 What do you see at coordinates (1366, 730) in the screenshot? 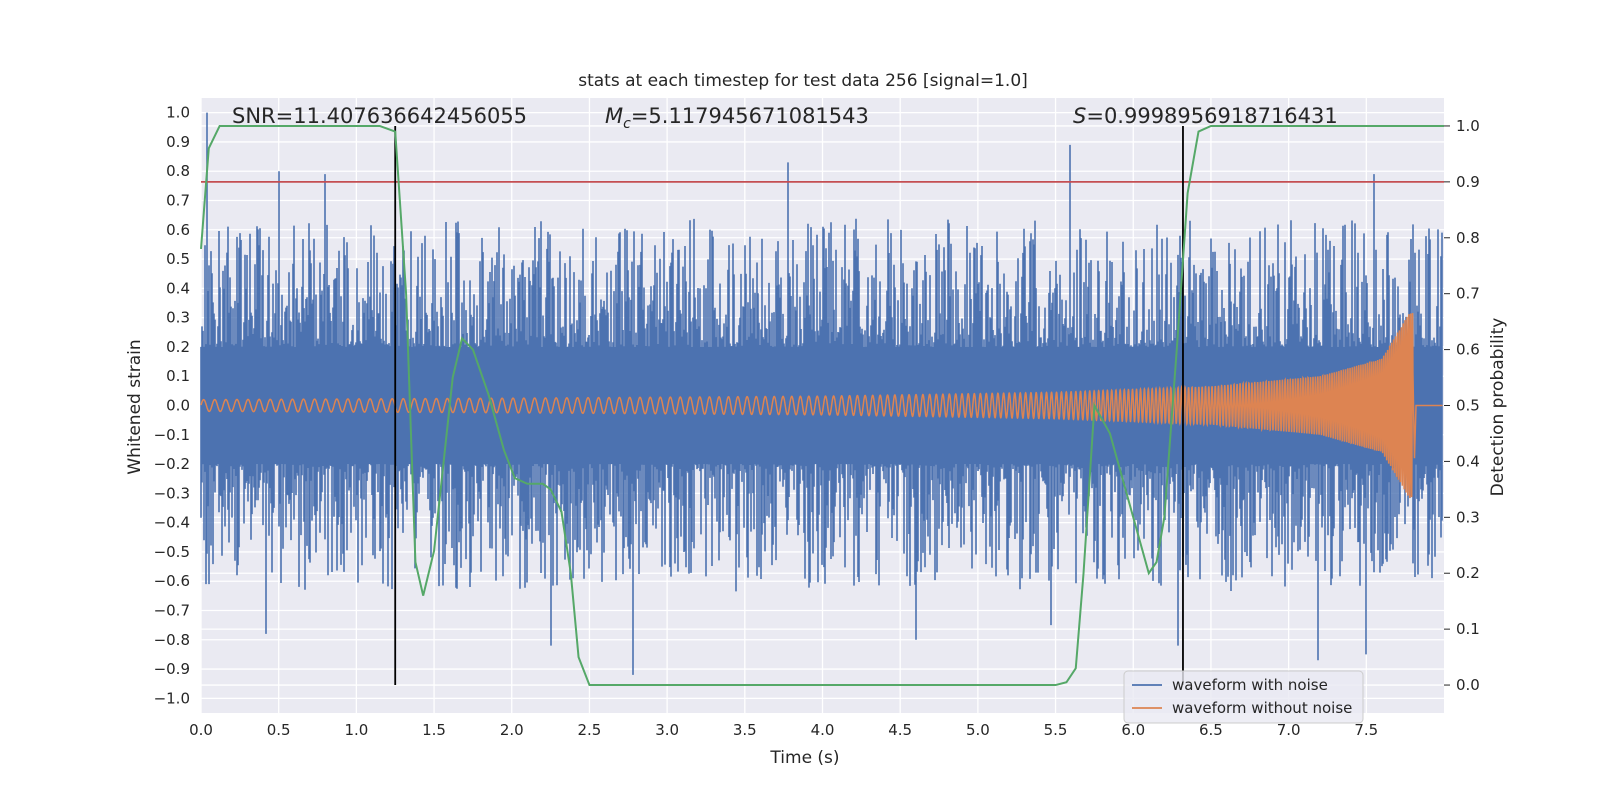
I see `x-tick-label: 7.5` at bounding box center [1366, 730].